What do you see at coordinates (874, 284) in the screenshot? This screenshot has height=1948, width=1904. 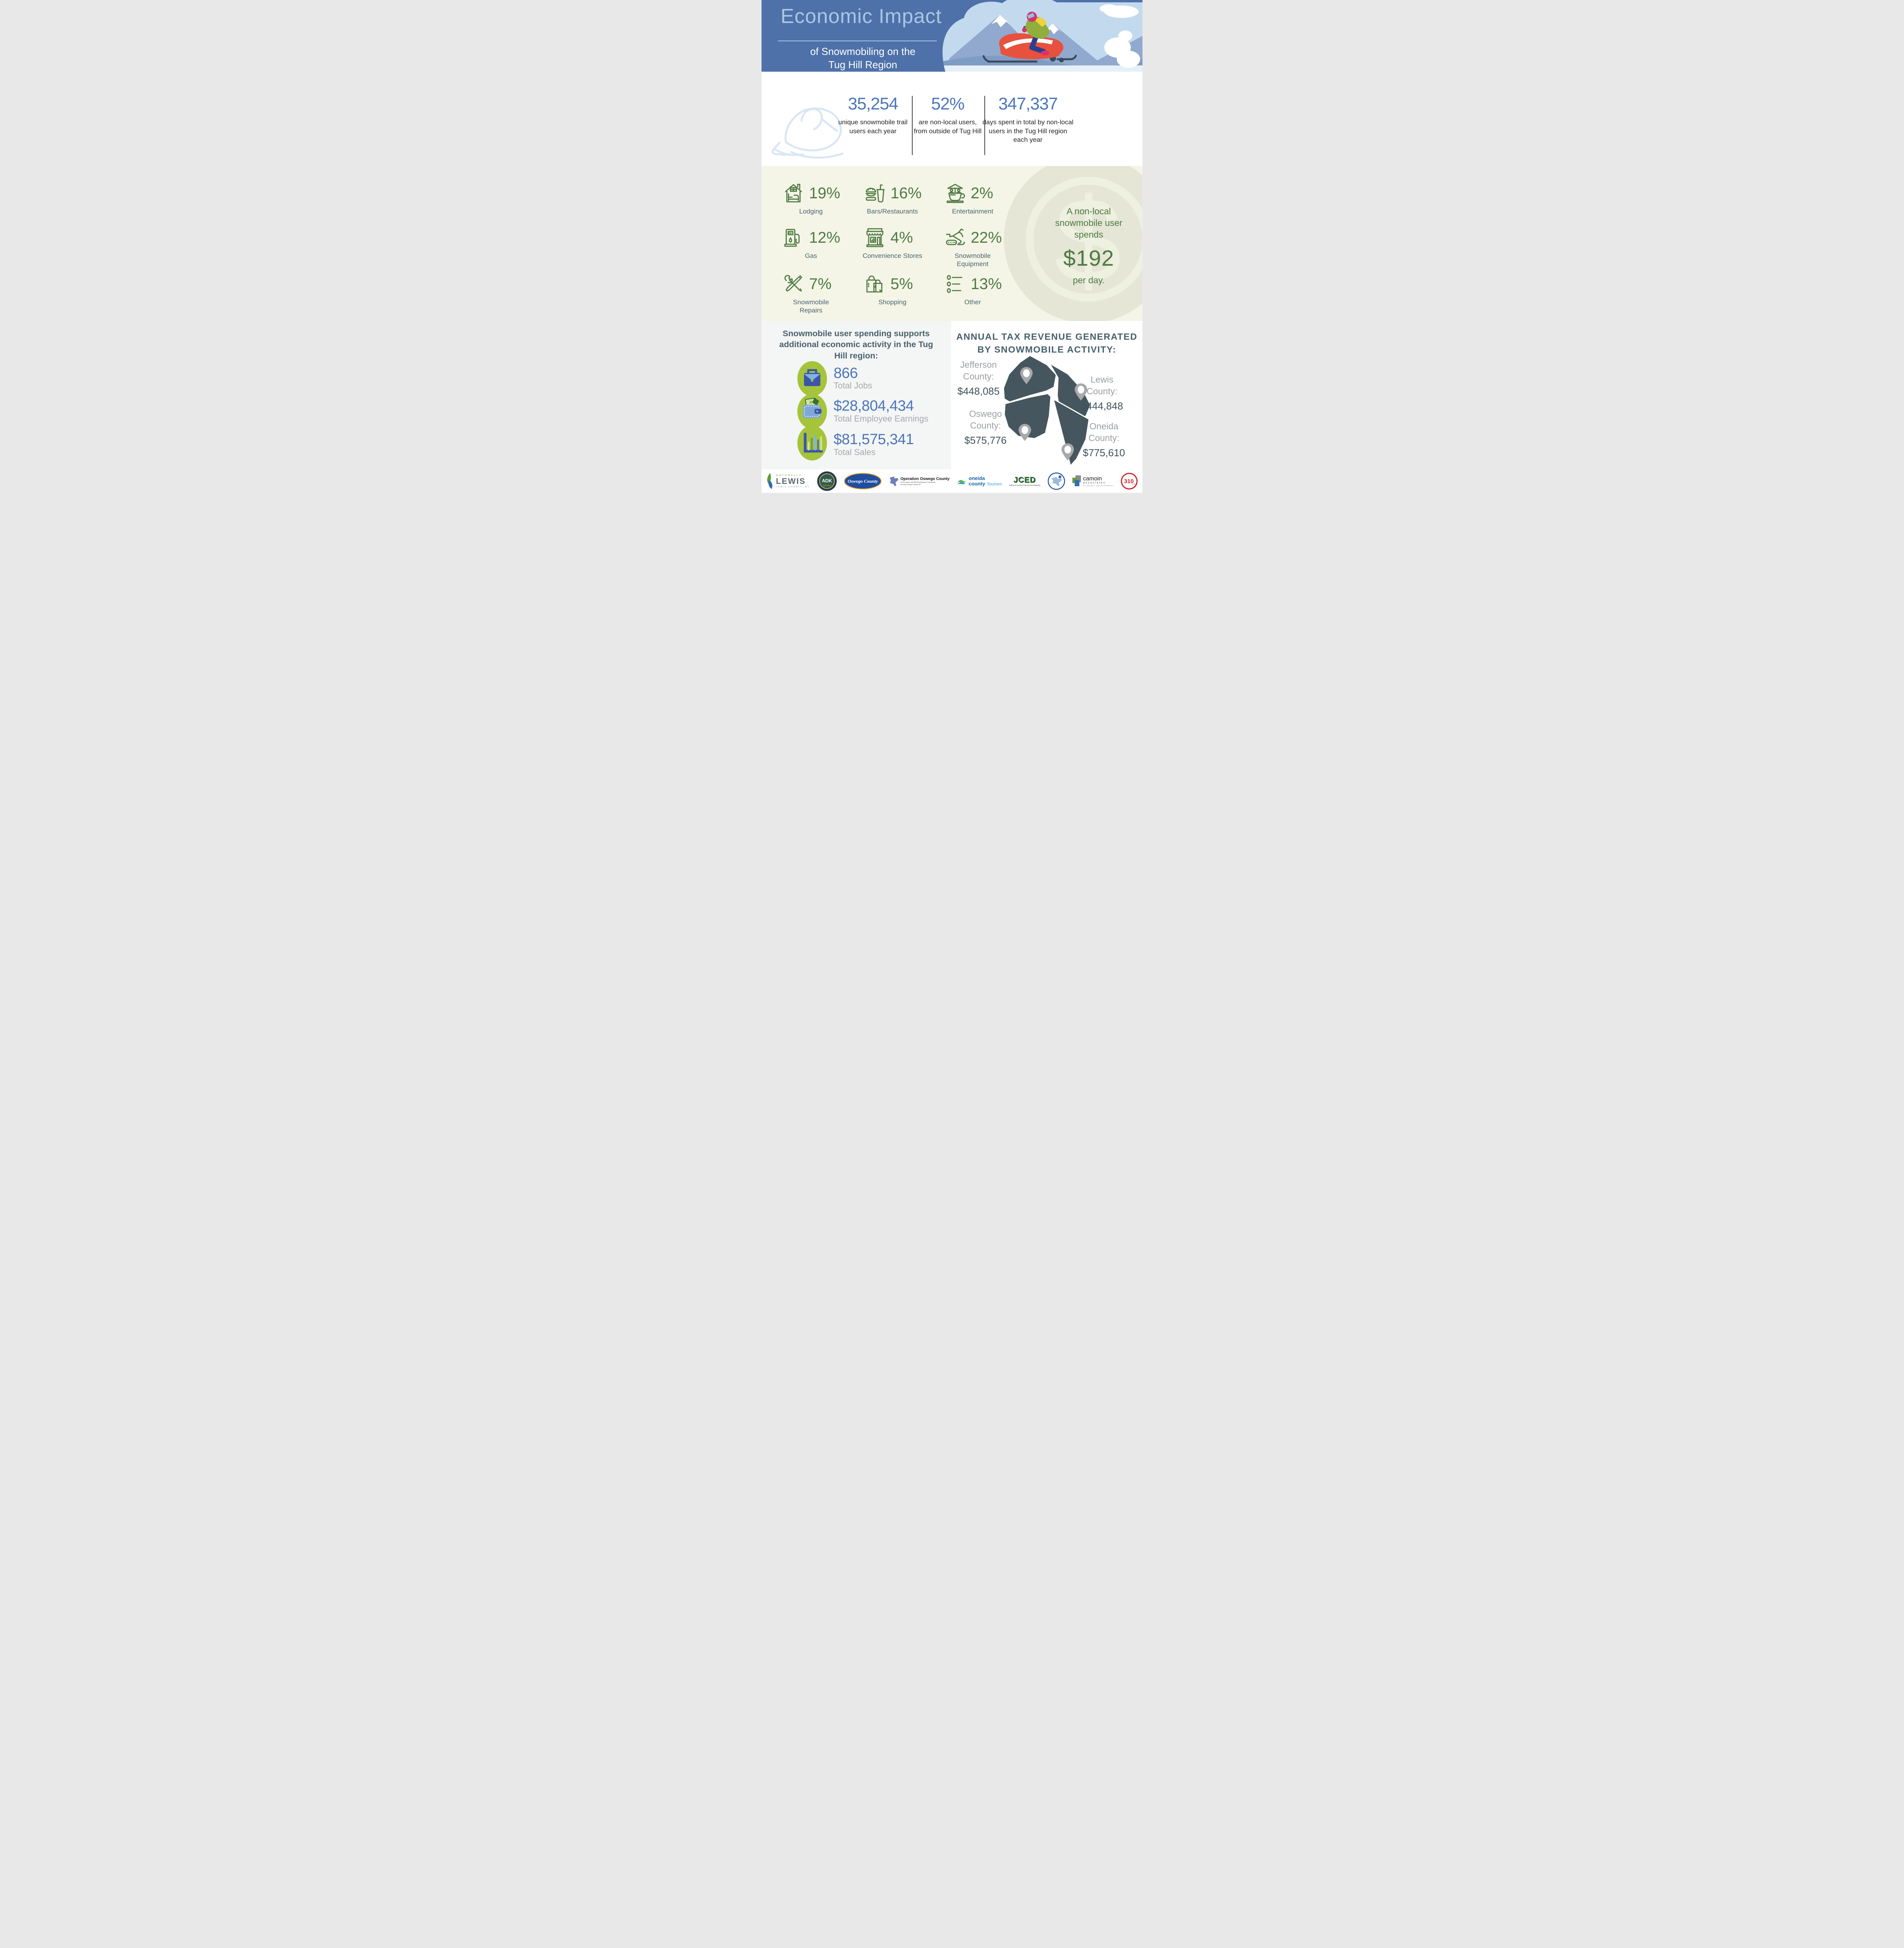 I see `shopping-icon` at bounding box center [874, 284].